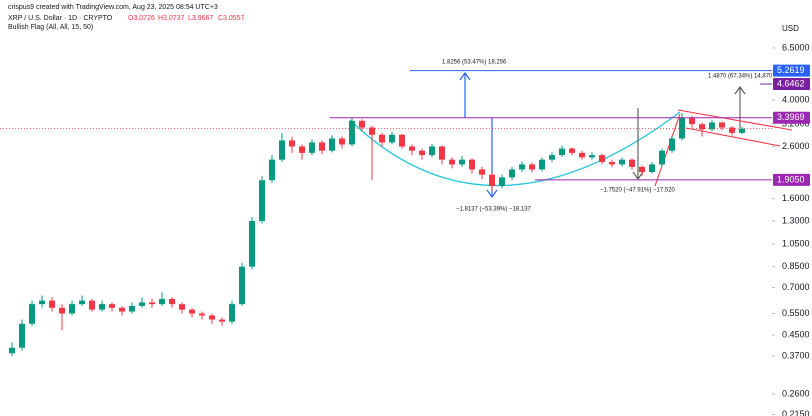 This screenshot has height=416, width=812. What do you see at coordinates (796, 412) in the screenshot?
I see `y-tick-label: 0.2150` at bounding box center [796, 412].